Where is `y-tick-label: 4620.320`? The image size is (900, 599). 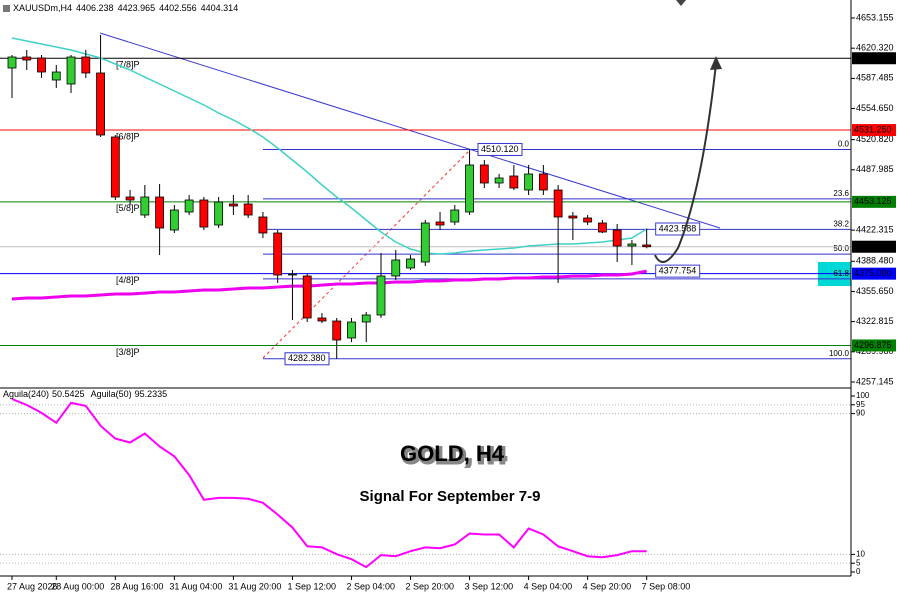
y-tick-label: 4620.320 is located at coordinates (875, 48).